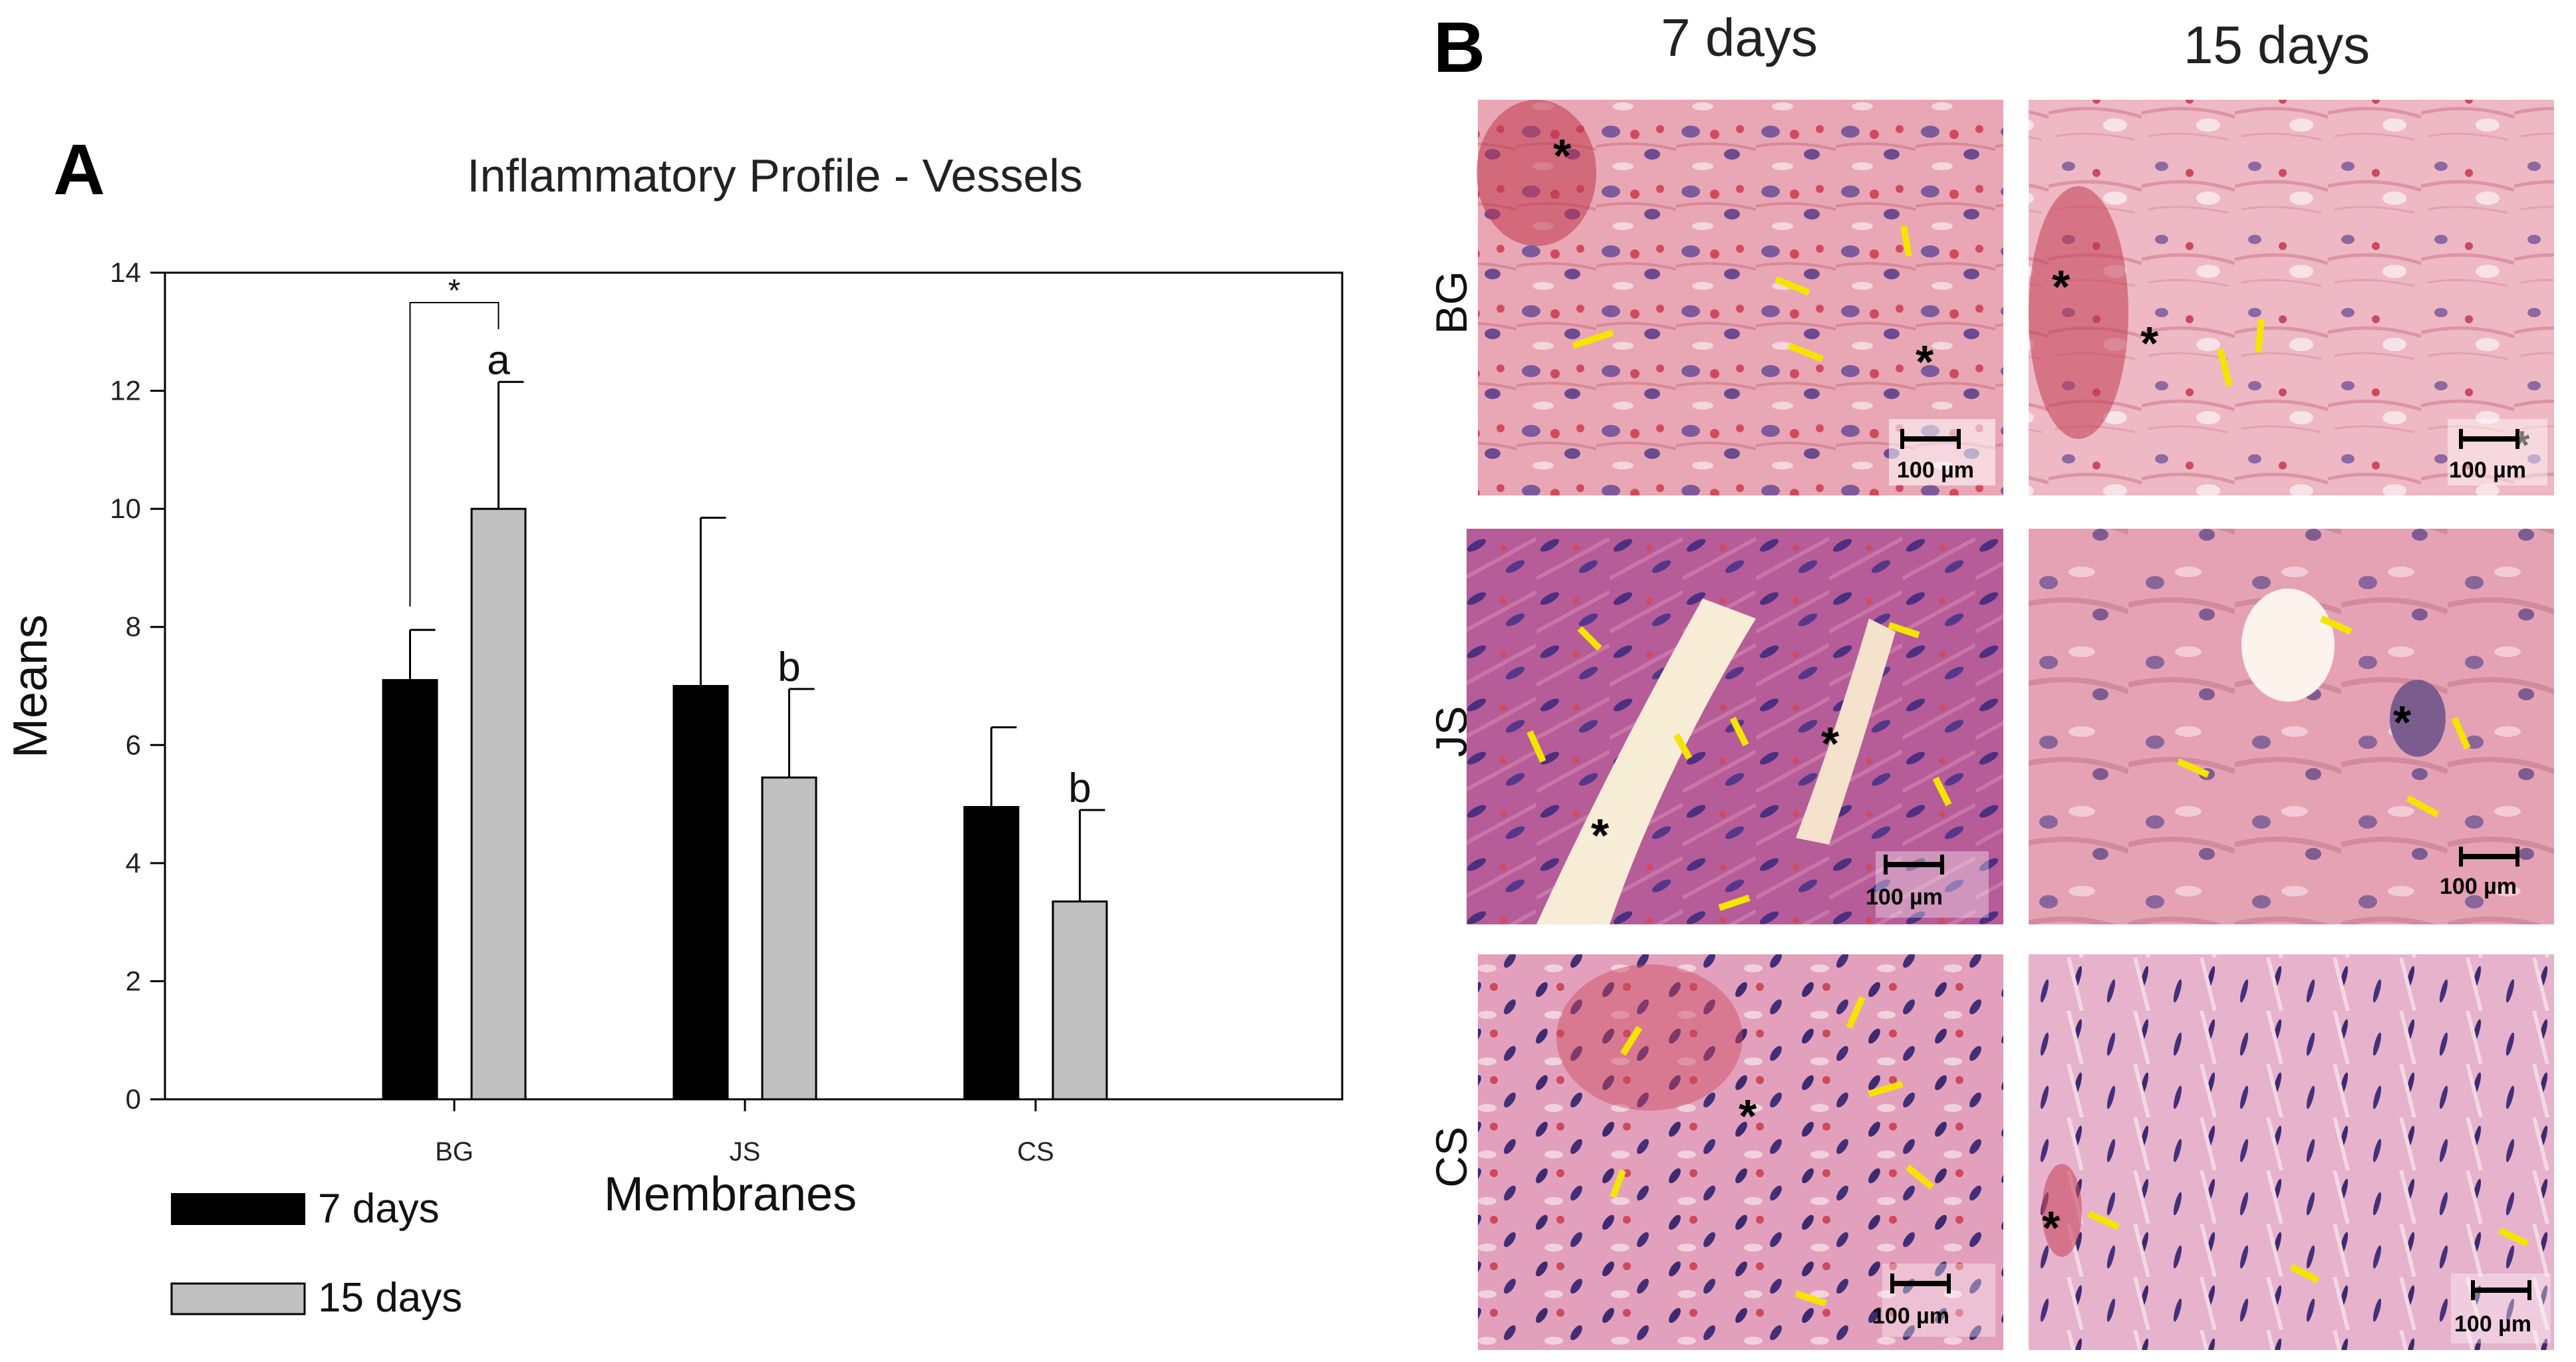 This screenshot has height=1362, width=2576. I want to click on y-tick-label: 14, so click(125, 272).